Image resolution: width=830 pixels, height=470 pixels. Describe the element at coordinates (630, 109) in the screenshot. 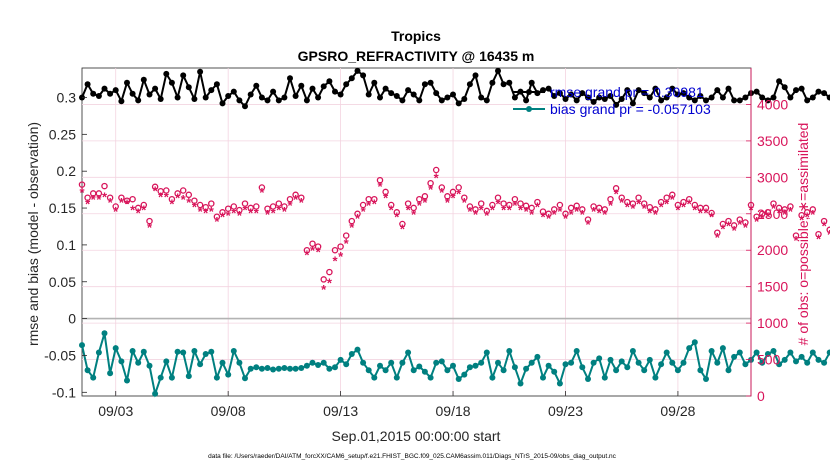

I see `legend-bias-label: bias grand pr = -0.057103` at that location.